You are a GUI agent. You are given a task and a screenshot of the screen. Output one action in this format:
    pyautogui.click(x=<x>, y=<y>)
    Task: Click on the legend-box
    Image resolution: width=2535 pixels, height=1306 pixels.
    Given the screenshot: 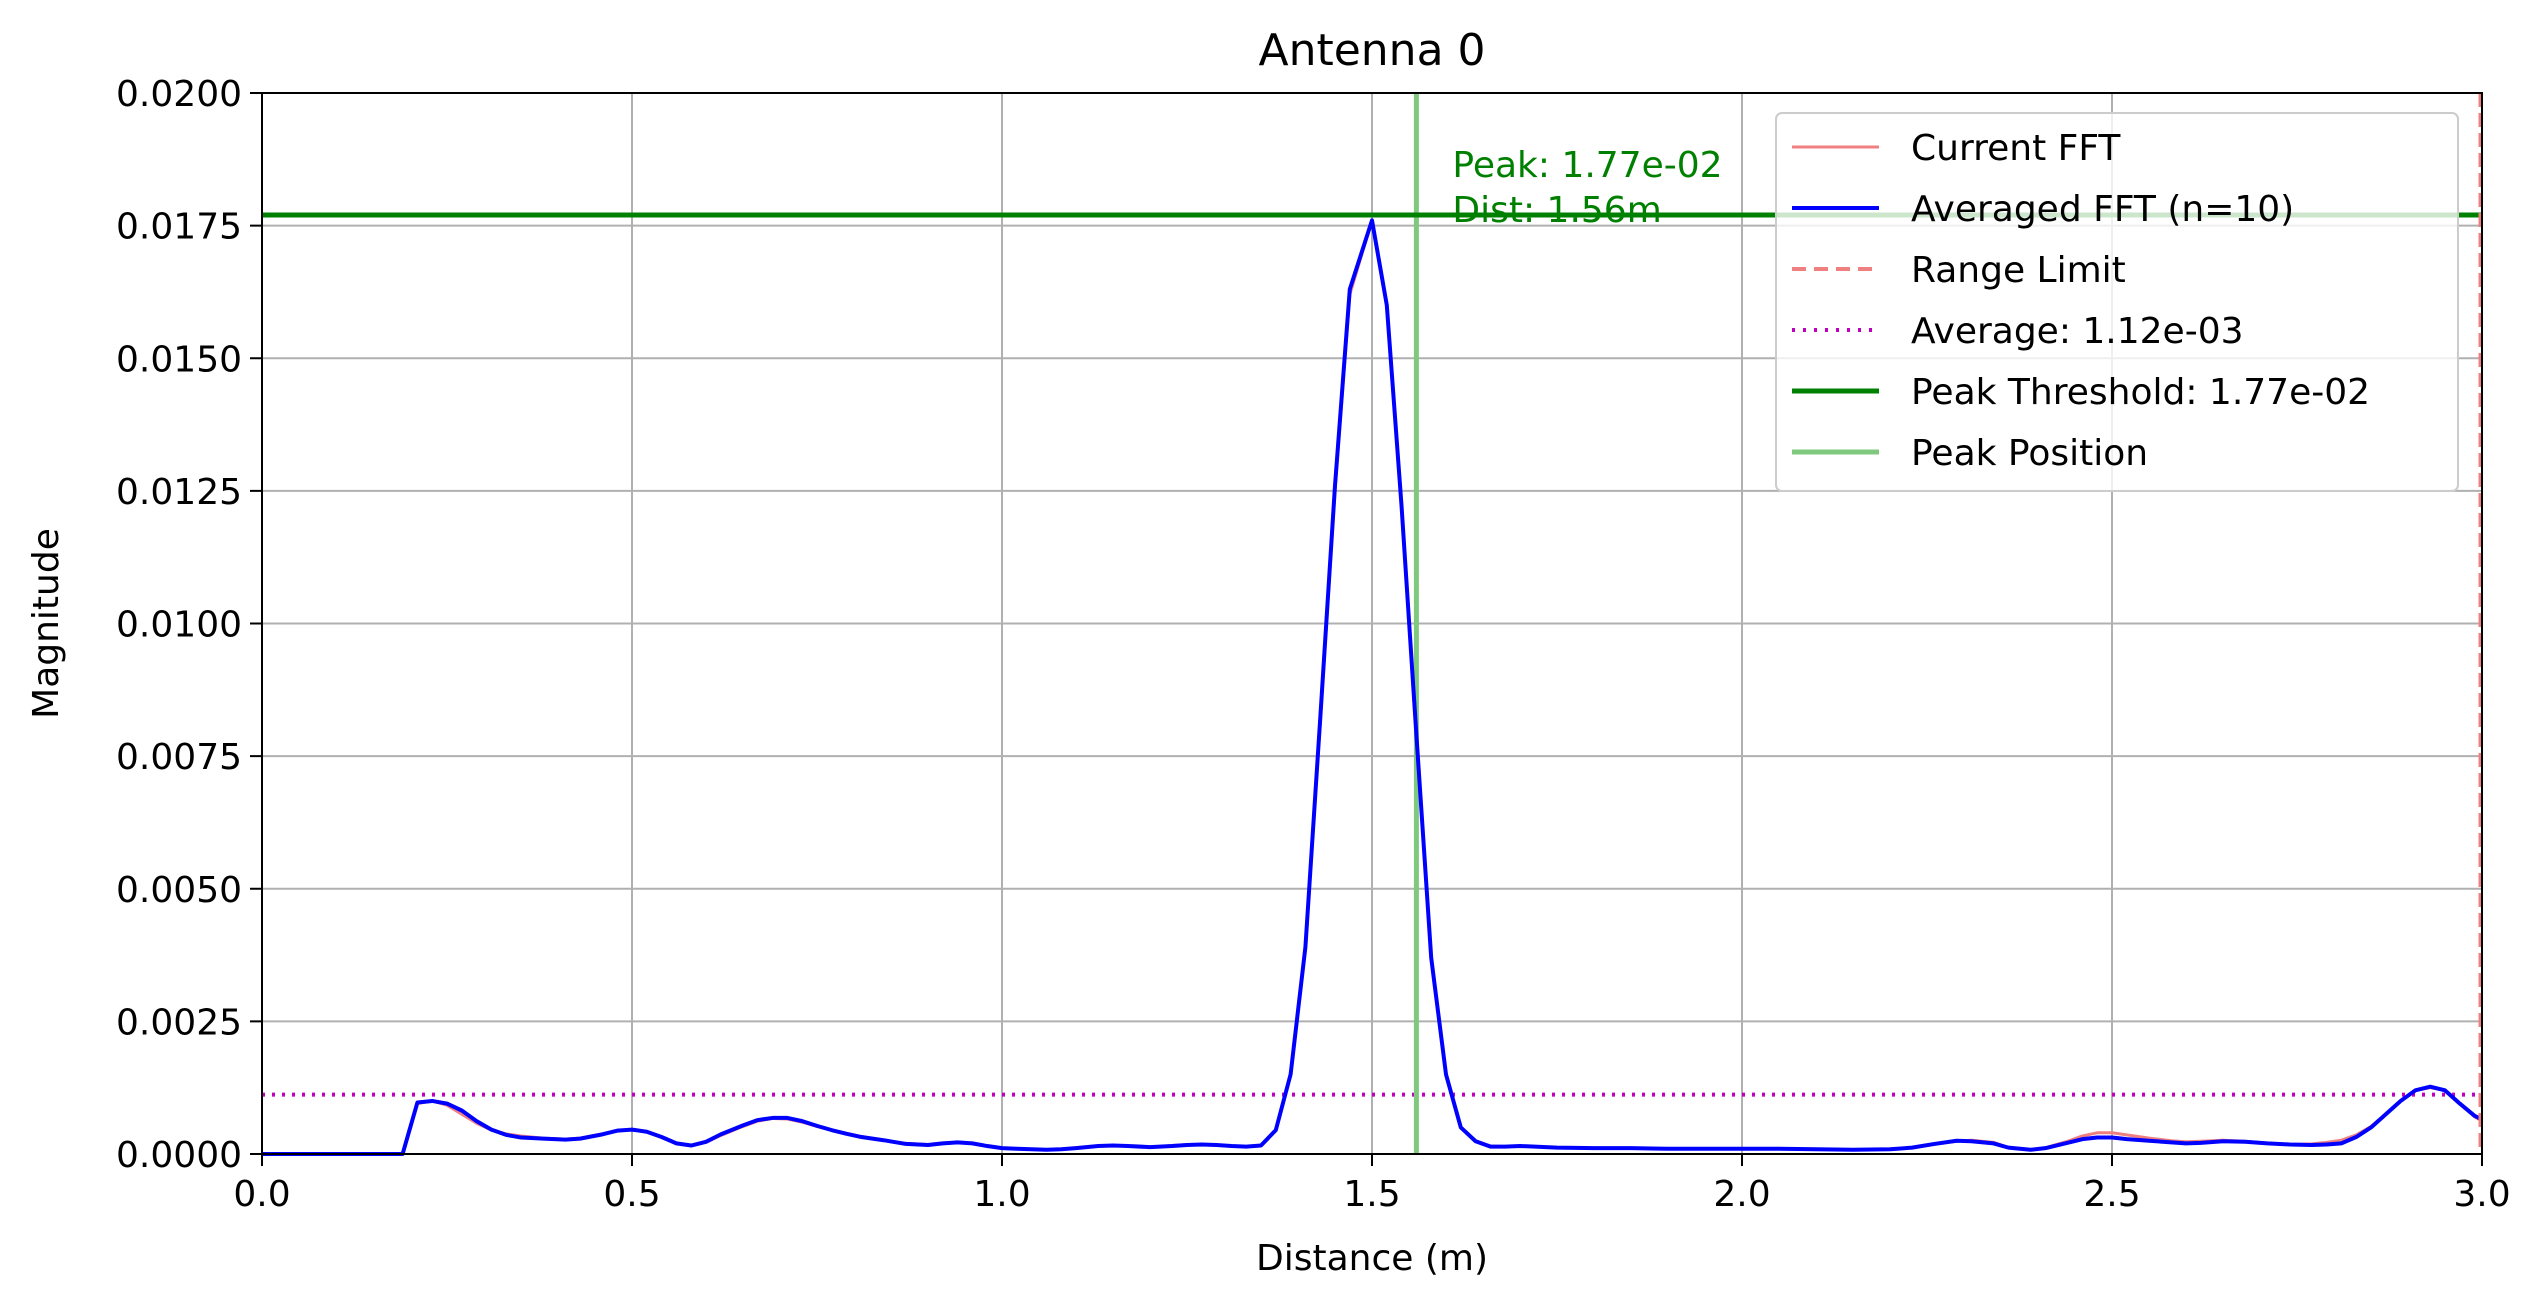 What is the action you would take?
    pyautogui.click(x=2117, y=302)
    